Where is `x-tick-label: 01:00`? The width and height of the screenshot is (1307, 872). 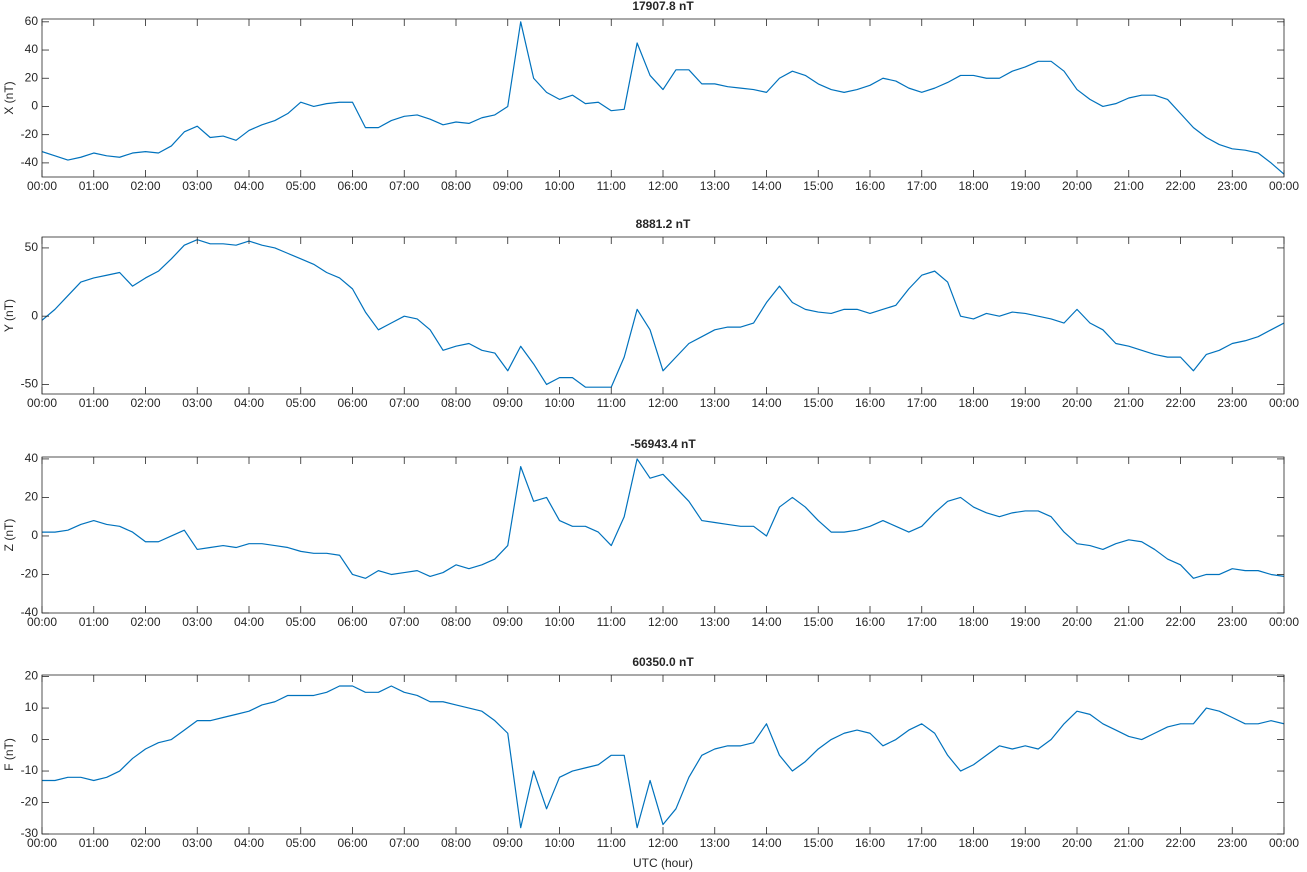 x-tick-label: 01:00 is located at coordinates (94, 186).